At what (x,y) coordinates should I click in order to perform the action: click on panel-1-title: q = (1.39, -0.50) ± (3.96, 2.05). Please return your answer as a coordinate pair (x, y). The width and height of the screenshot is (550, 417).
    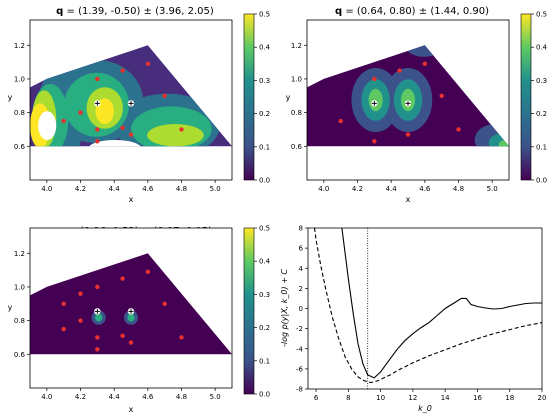
    Looking at the image, I should click on (135, 11).